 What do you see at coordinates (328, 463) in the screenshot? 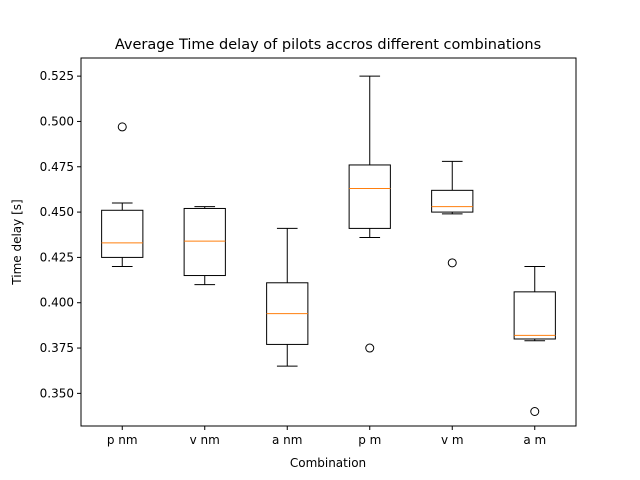
I see `x-axis-label: Combination` at bounding box center [328, 463].